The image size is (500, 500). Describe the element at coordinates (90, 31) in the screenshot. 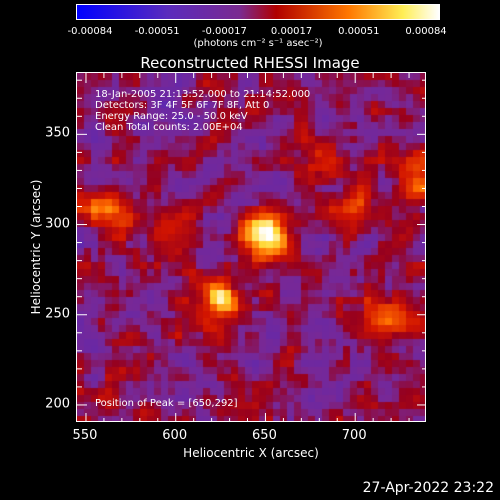

I see `colorbar-tick-label: -0.00084` at that location.